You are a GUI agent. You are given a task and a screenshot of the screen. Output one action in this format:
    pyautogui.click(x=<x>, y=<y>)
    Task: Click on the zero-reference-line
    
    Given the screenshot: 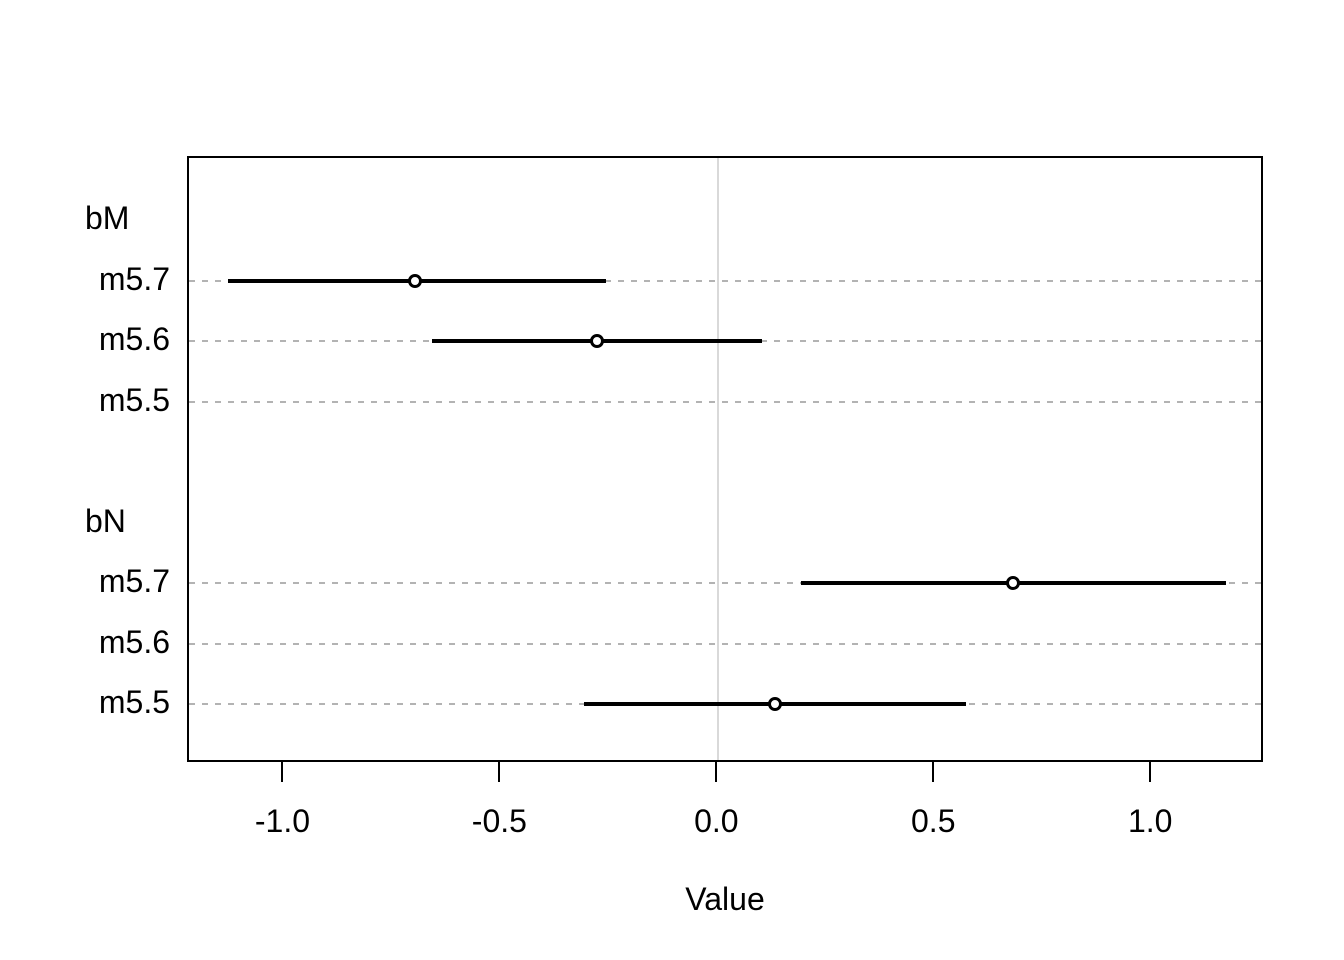 What is the action you would take?
    pyautogui.click(x=718, y=459)
    